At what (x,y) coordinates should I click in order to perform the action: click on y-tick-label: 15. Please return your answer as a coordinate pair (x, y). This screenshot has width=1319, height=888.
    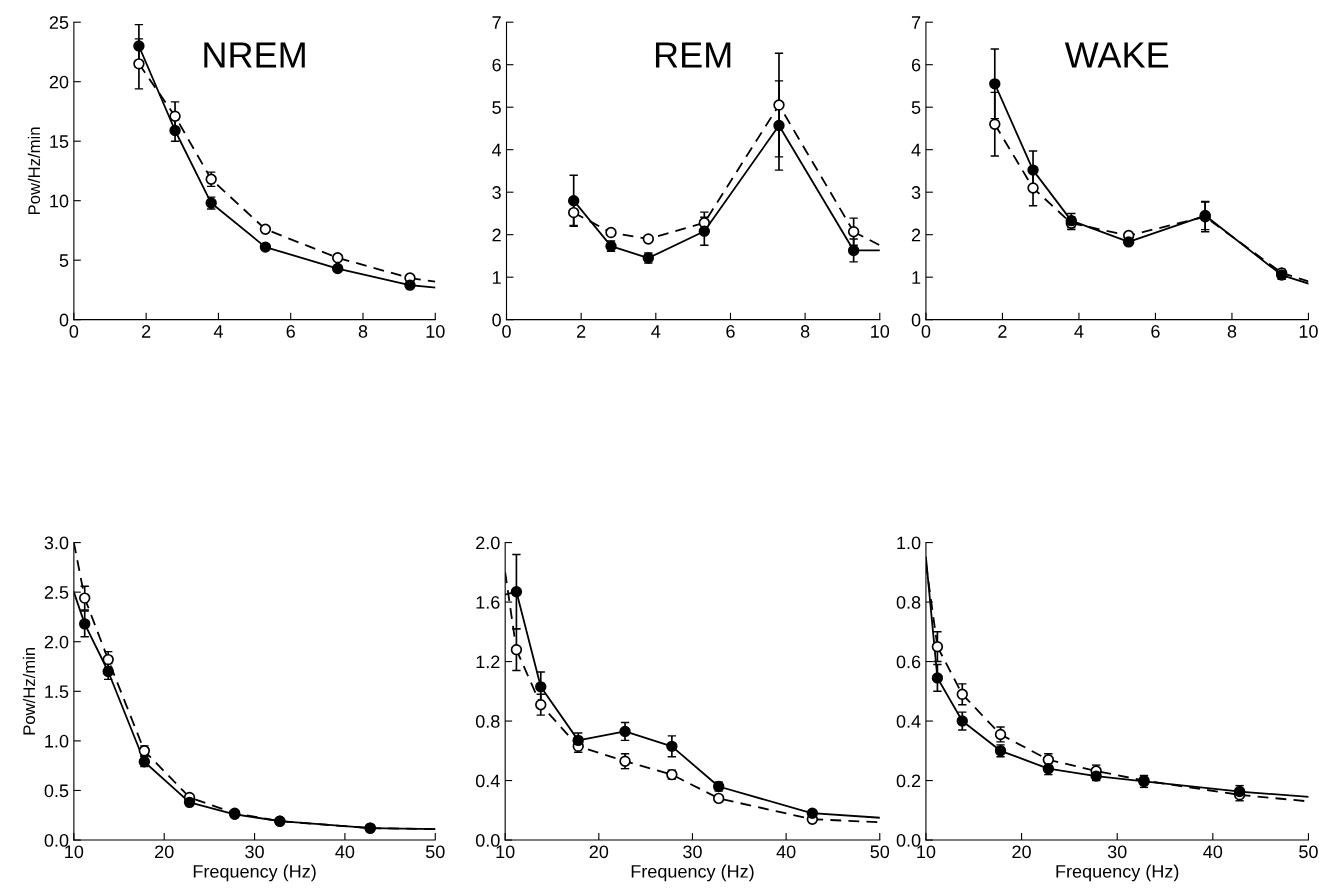
    Looking at the image, I should click on (59, 141).